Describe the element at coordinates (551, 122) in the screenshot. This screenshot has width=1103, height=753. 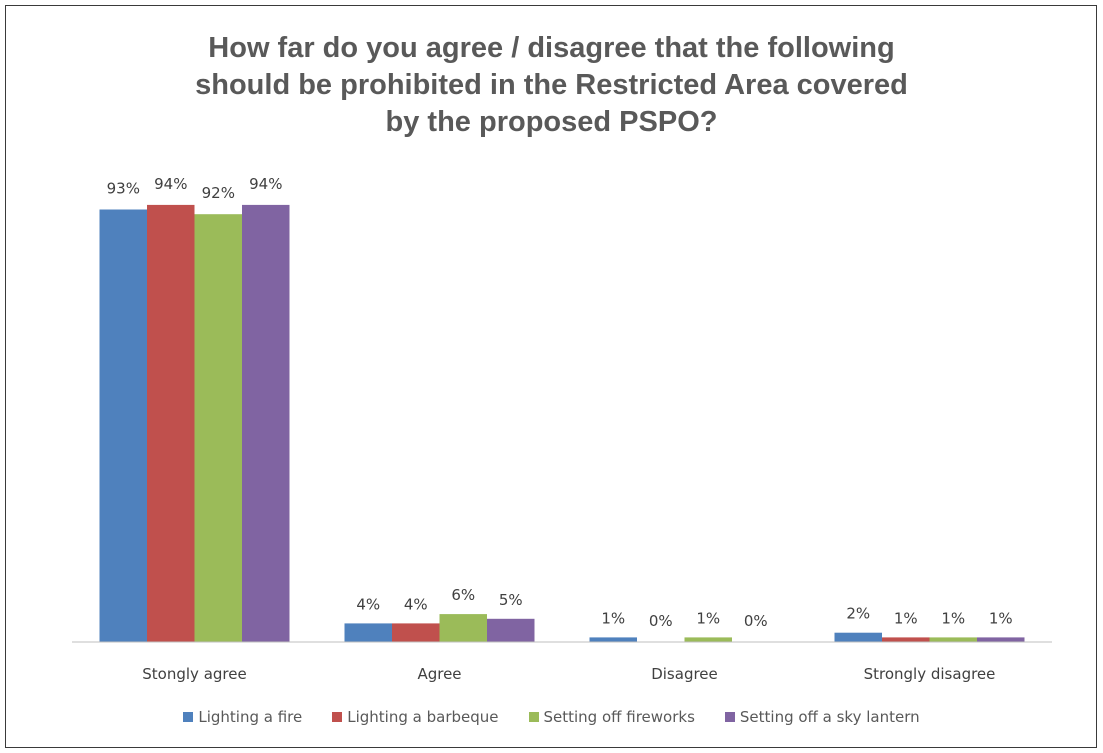
I see `chart-title-line-3: by the proposed PSPO?` at that location.